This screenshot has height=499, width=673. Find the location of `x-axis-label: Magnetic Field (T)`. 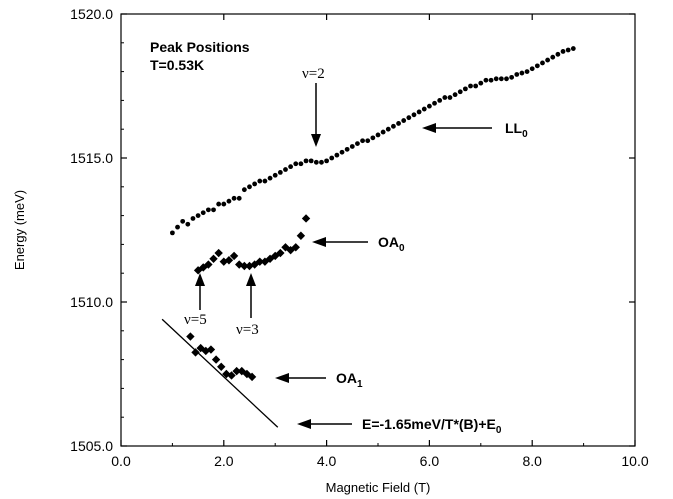

x-axis-label: Magnetic Field (T) is located at coordinates (378, 487).